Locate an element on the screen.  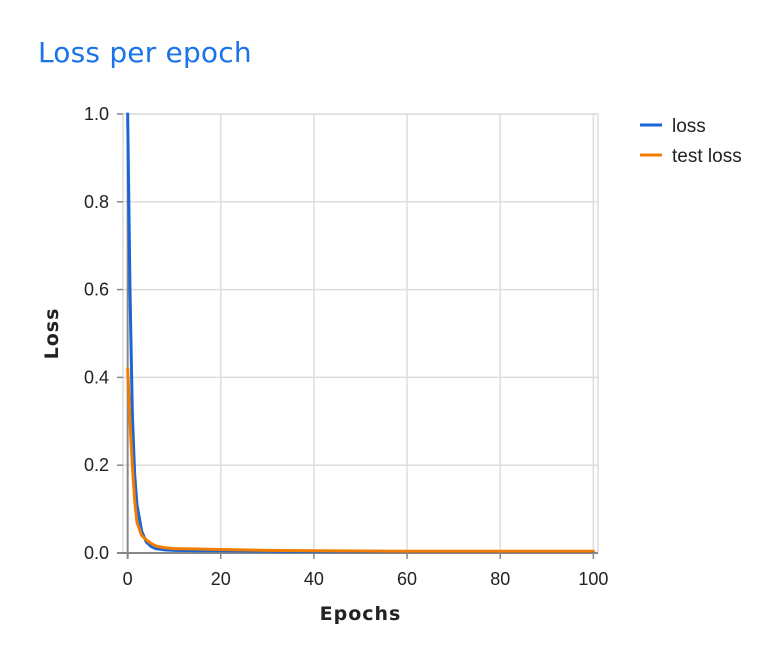
page-title: Loss per epoch is located at coordinates (145, 52).